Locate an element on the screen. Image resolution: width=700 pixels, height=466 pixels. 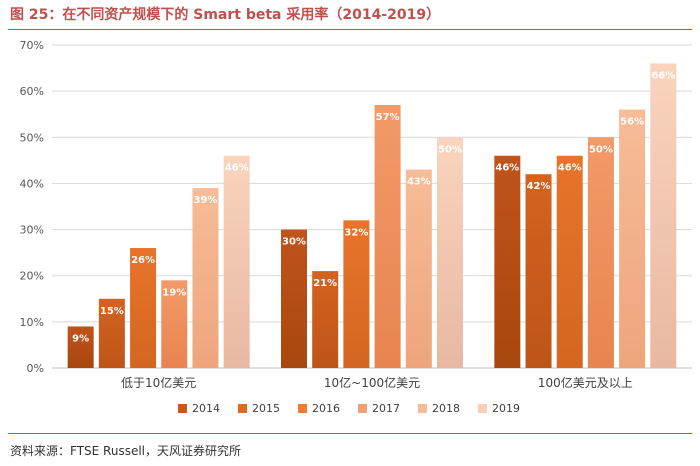
y-tick-label: 60% is located at coordinates (32, 91).